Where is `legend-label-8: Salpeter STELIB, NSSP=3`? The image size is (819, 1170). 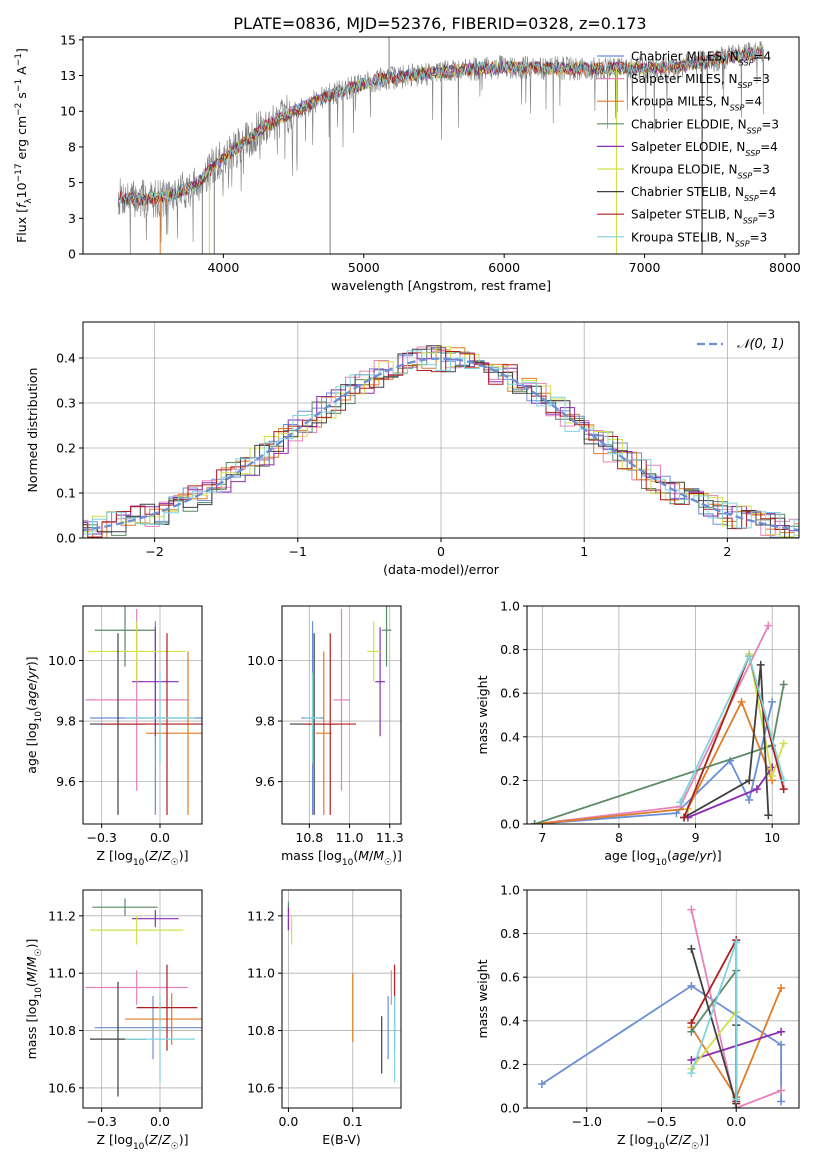
legend-label-8: Salpeter STELIB, NSSP=3 is located at coordinates (703, 217).